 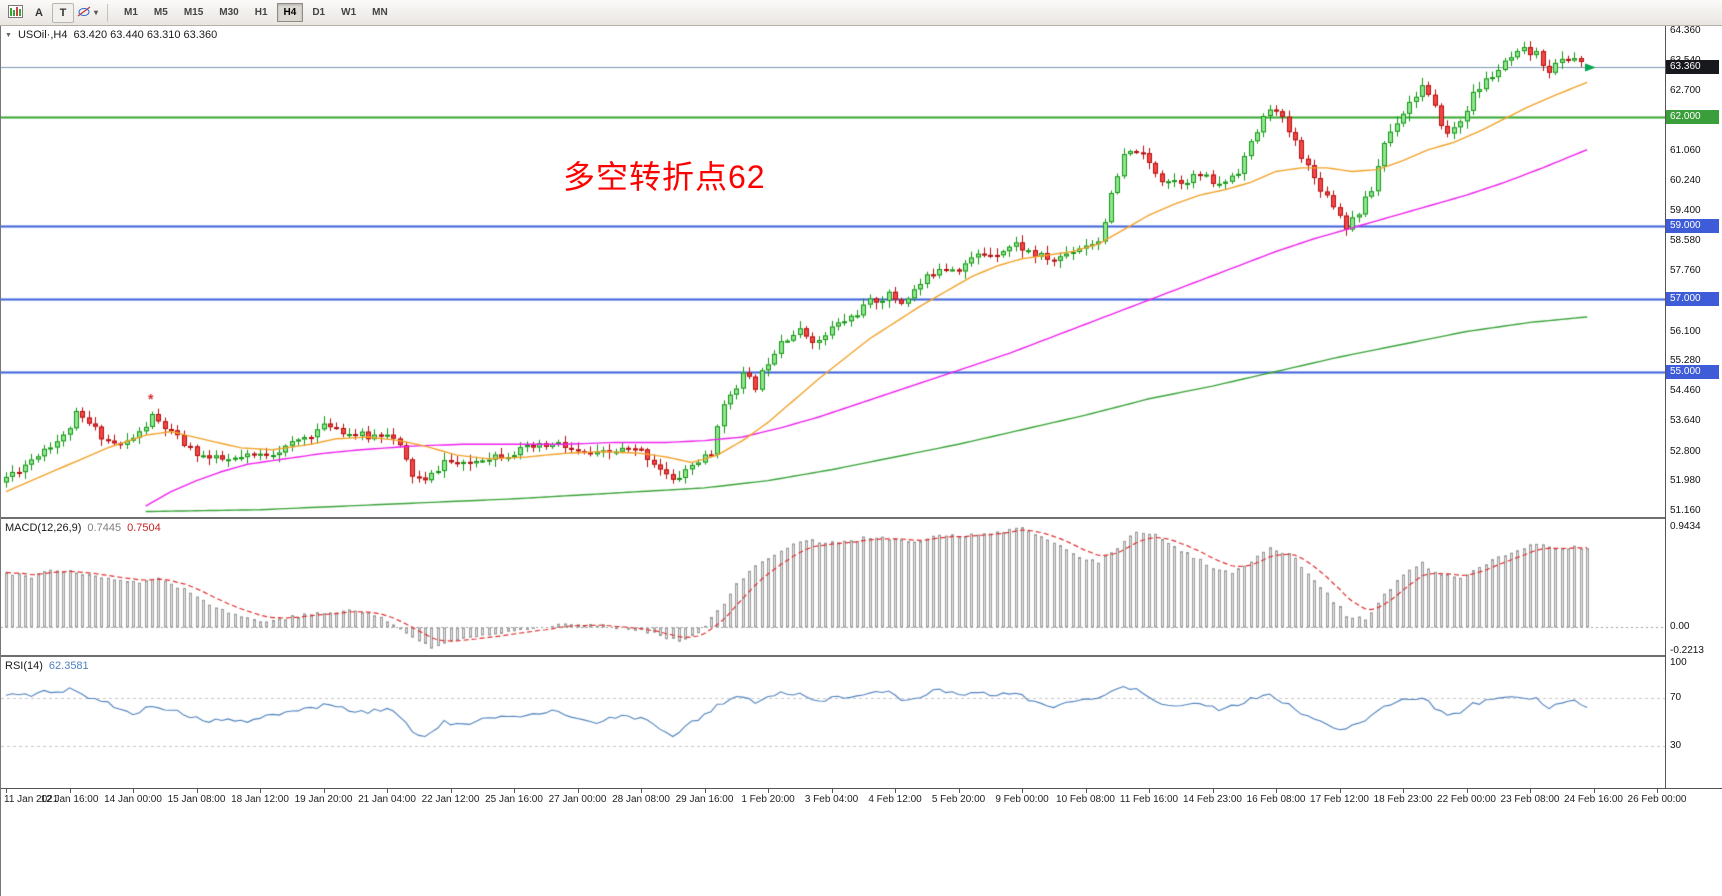 I want to click on rsi-axis-tick: 30, so click(x=1676, y=745).